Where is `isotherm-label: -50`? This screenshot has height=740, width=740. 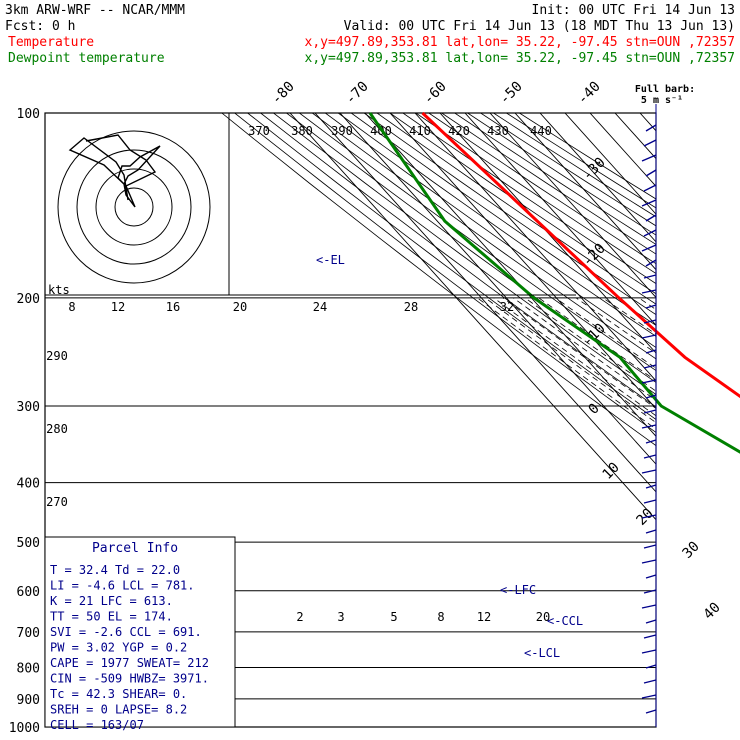
isotherm-label: -50 is located at coordinates (511, 93).